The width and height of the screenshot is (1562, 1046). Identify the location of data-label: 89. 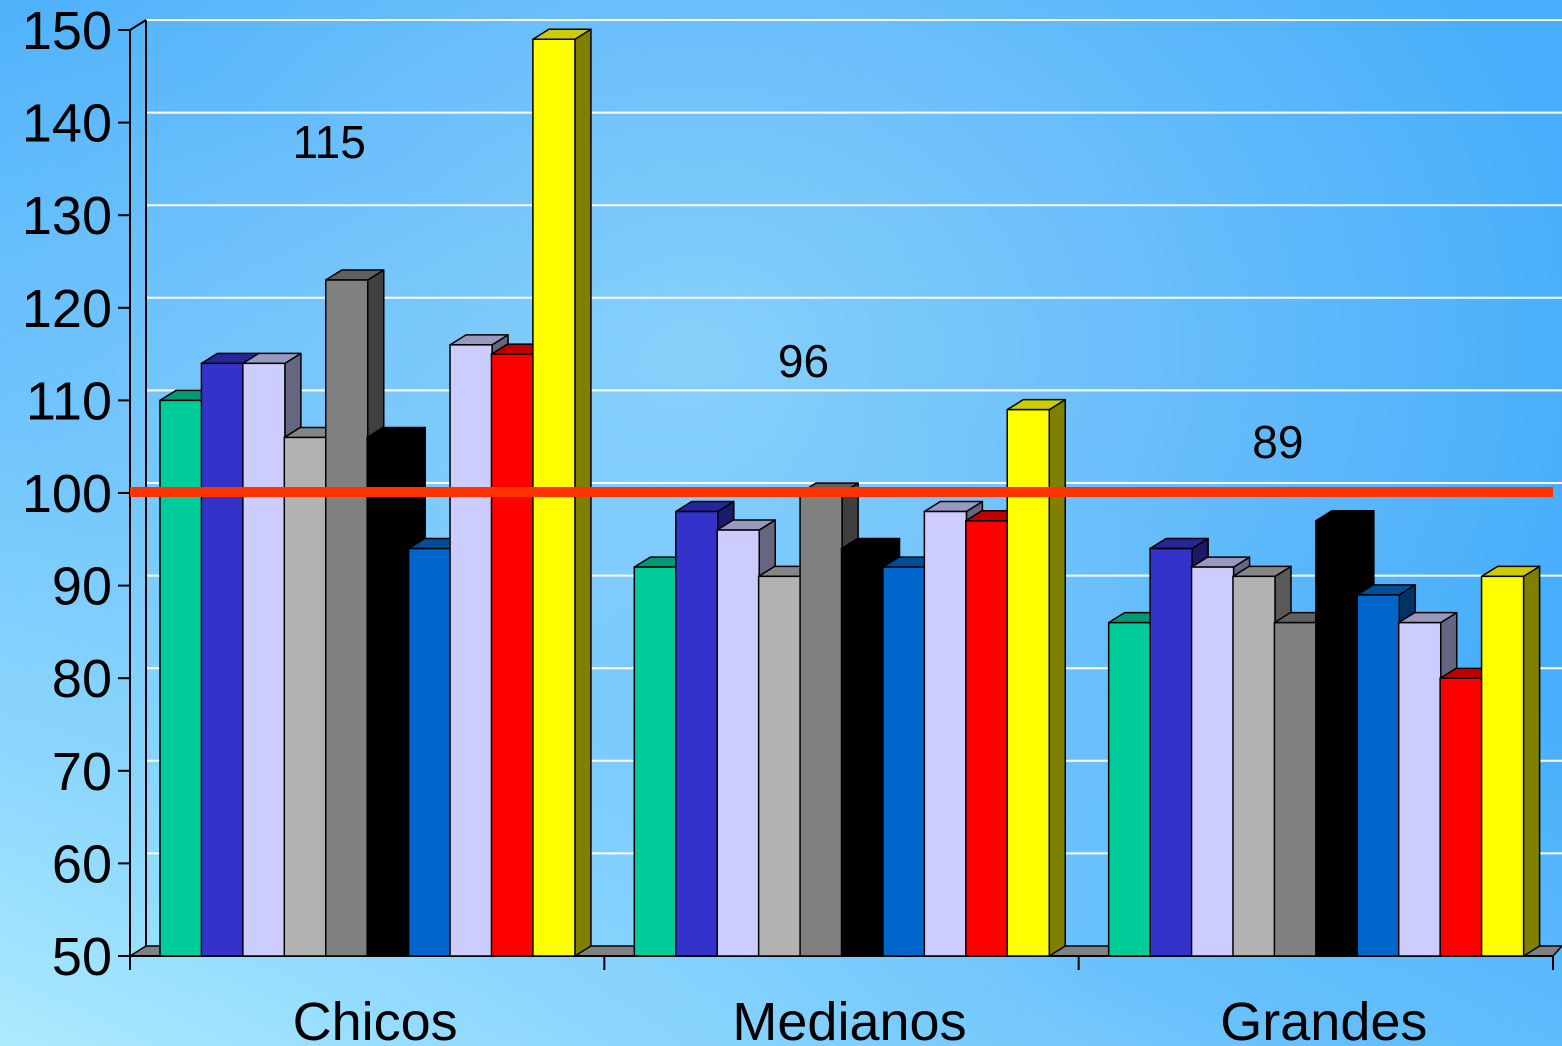
(1277, 442).